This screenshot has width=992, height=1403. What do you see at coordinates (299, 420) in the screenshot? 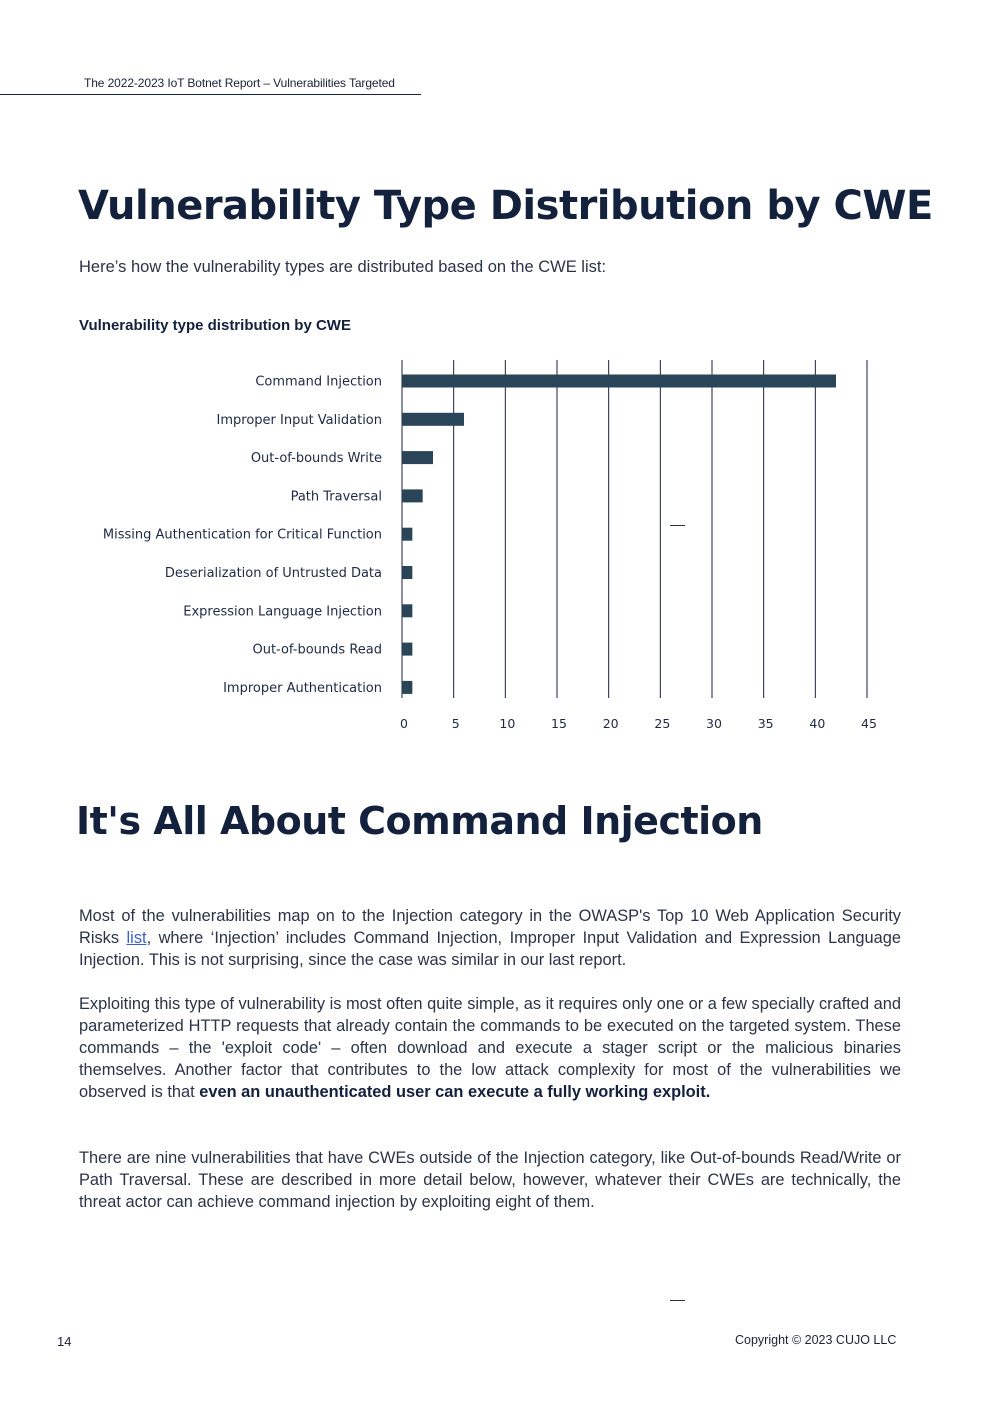
I see `category-label: Improper Input Validation` at bounding box center [299, 420].